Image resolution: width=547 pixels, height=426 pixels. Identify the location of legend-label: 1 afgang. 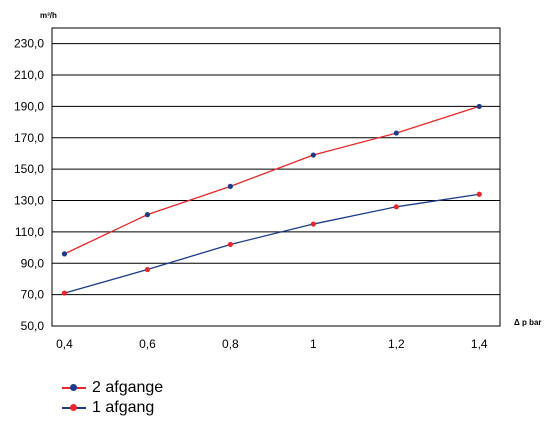
(123, 407).